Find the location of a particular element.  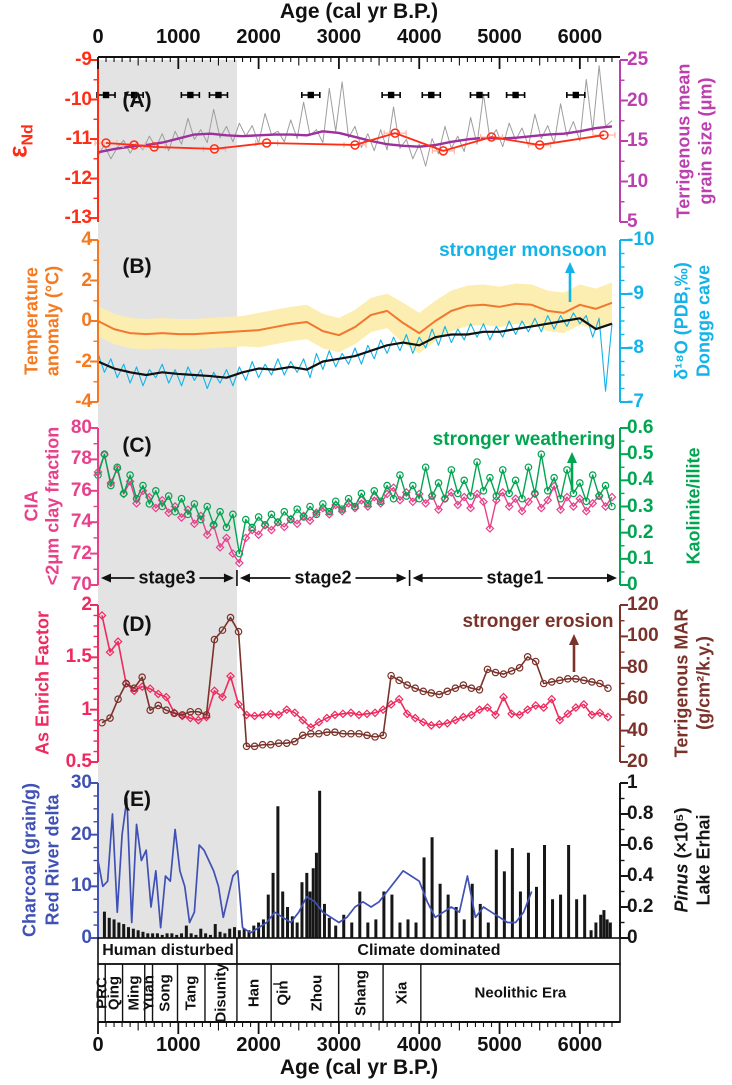

stage1-label: stage1 is located at coordinates (515, 578).